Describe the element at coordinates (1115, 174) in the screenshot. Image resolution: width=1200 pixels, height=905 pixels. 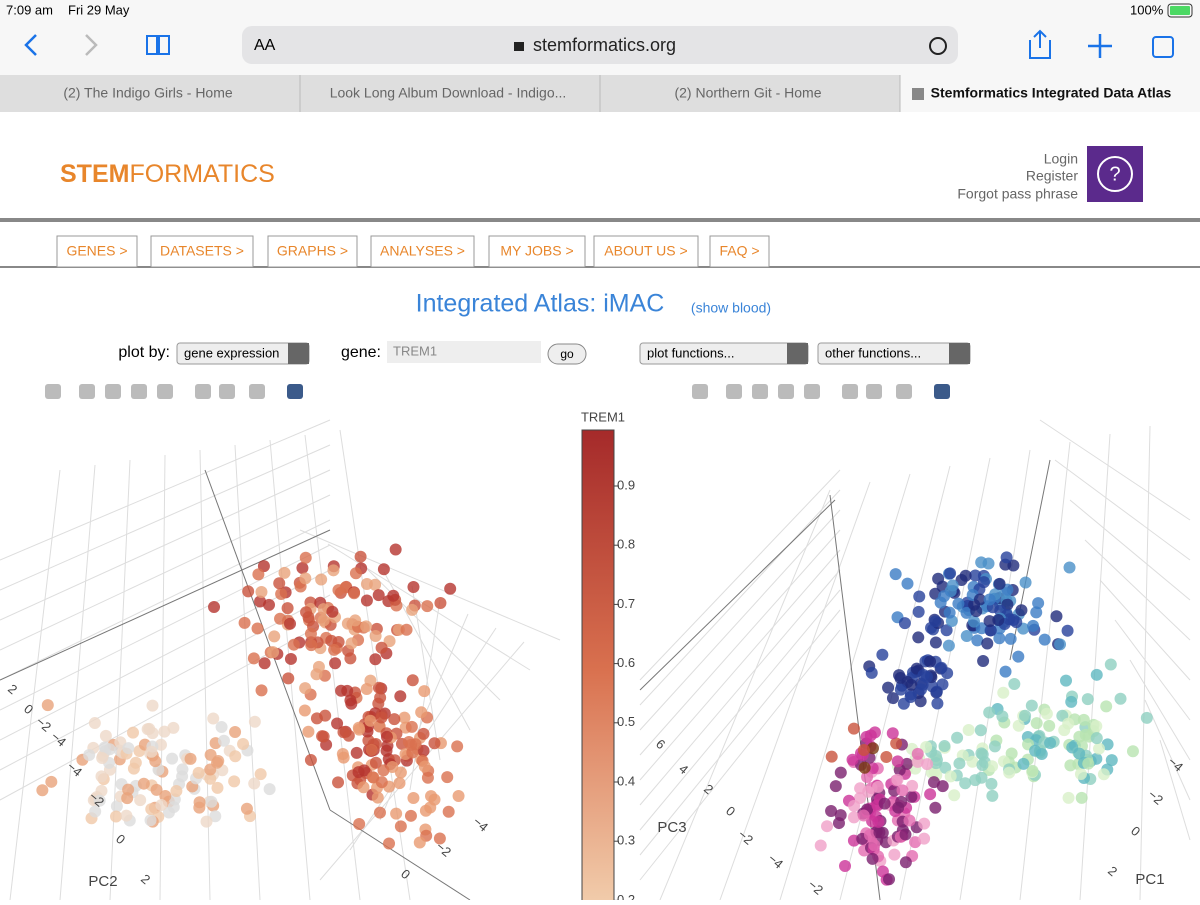
I see `help-button` at that location.